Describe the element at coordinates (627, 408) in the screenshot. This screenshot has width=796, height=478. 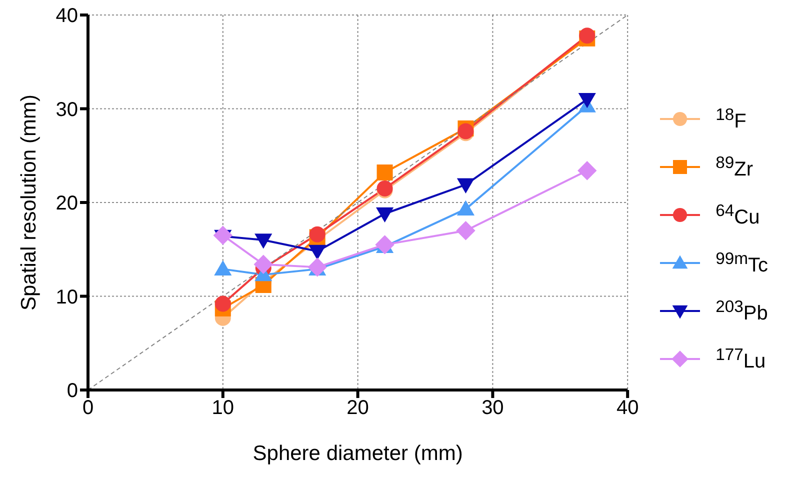
I see `x-tick-label: 40` at that location.